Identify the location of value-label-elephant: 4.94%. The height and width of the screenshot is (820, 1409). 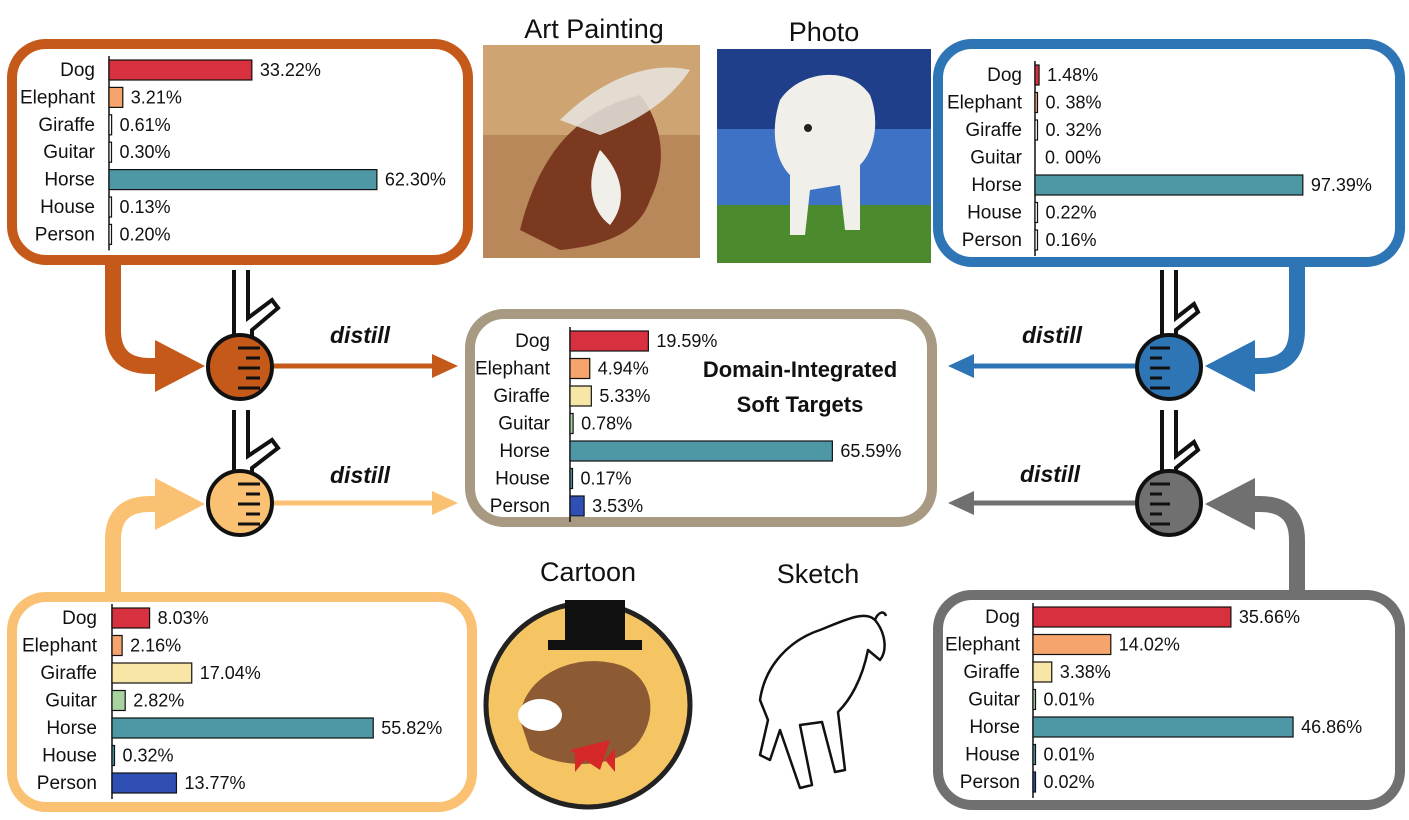
(623, 369).